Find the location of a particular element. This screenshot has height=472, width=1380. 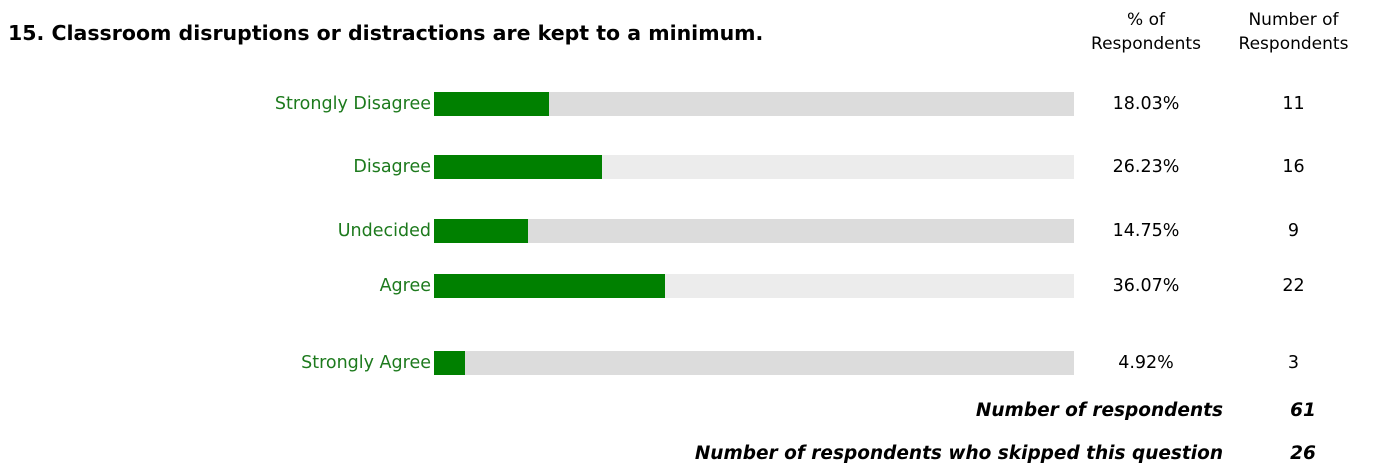

skipped-count-value: 26 is located at coordinates (1303, 453).